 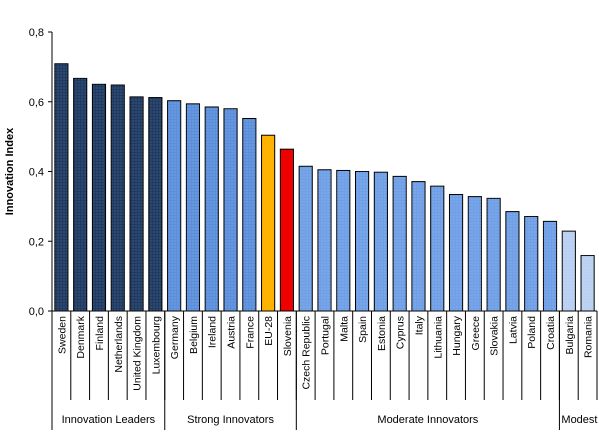 I want to click on category-label: Poland, so click(x=532, y=332).